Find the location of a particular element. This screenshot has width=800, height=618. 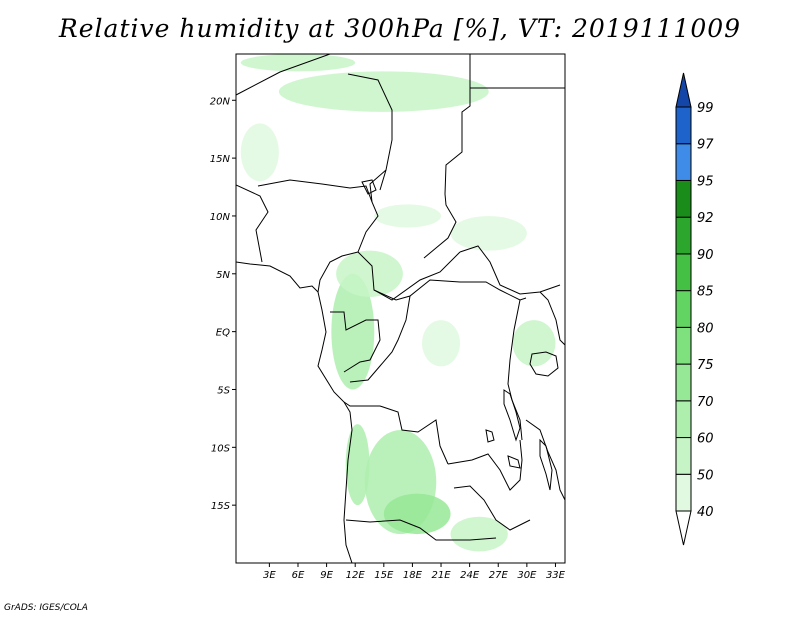

border-burkina-mali is located at coordinates (252, 223).